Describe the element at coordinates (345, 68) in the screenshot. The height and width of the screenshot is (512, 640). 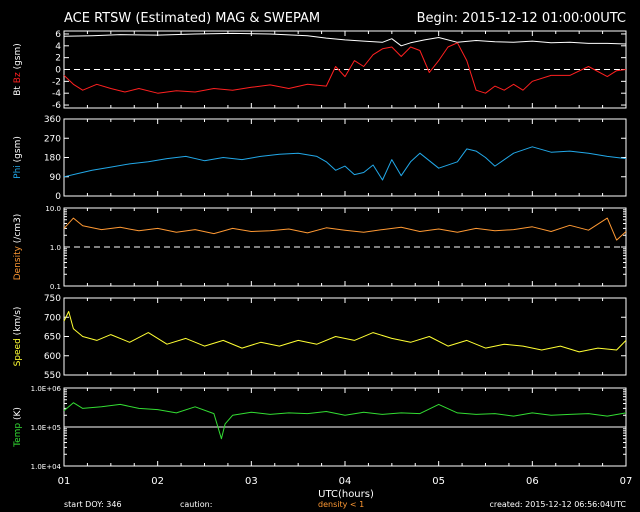
I see `series-bz-line` at that location.